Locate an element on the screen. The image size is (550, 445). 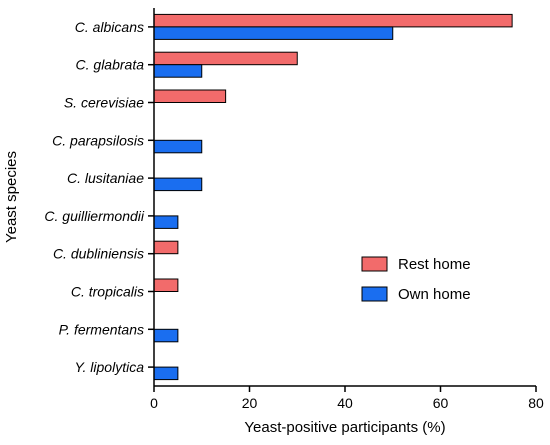
x-tick-label: 20 is located at coordinates (250, 403).